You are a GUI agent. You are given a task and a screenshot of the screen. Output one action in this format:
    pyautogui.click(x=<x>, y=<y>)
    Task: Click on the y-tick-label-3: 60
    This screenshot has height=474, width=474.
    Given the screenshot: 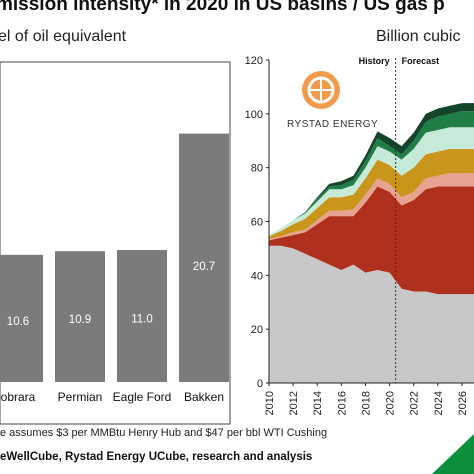 What is the action you would take?
    pyautogui.click(x=257, y=223)
    